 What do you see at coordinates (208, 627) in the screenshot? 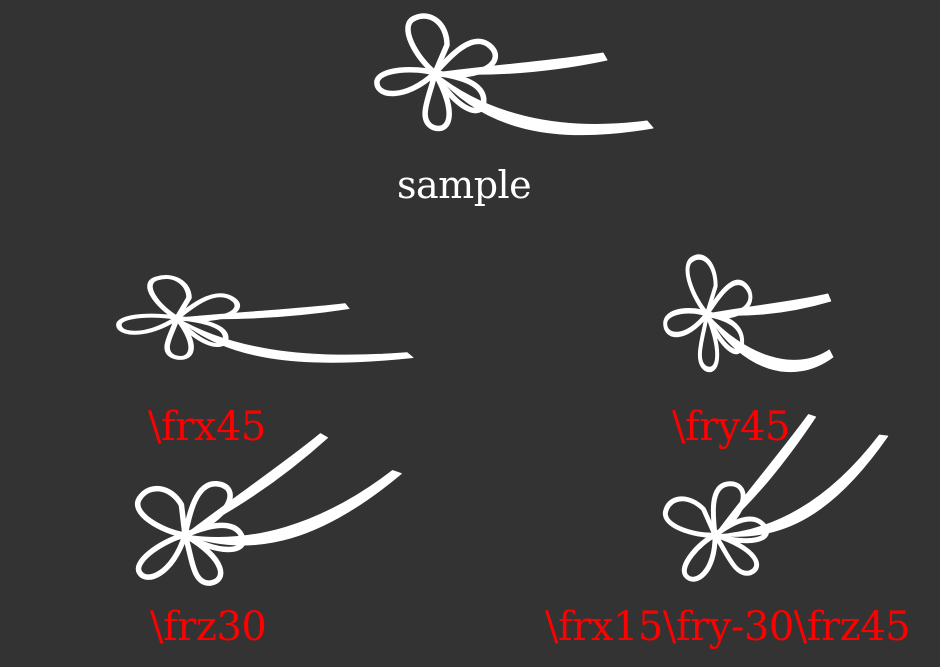
I see `transform-label-frz30: \frz30` at bounding box center [208, 627].